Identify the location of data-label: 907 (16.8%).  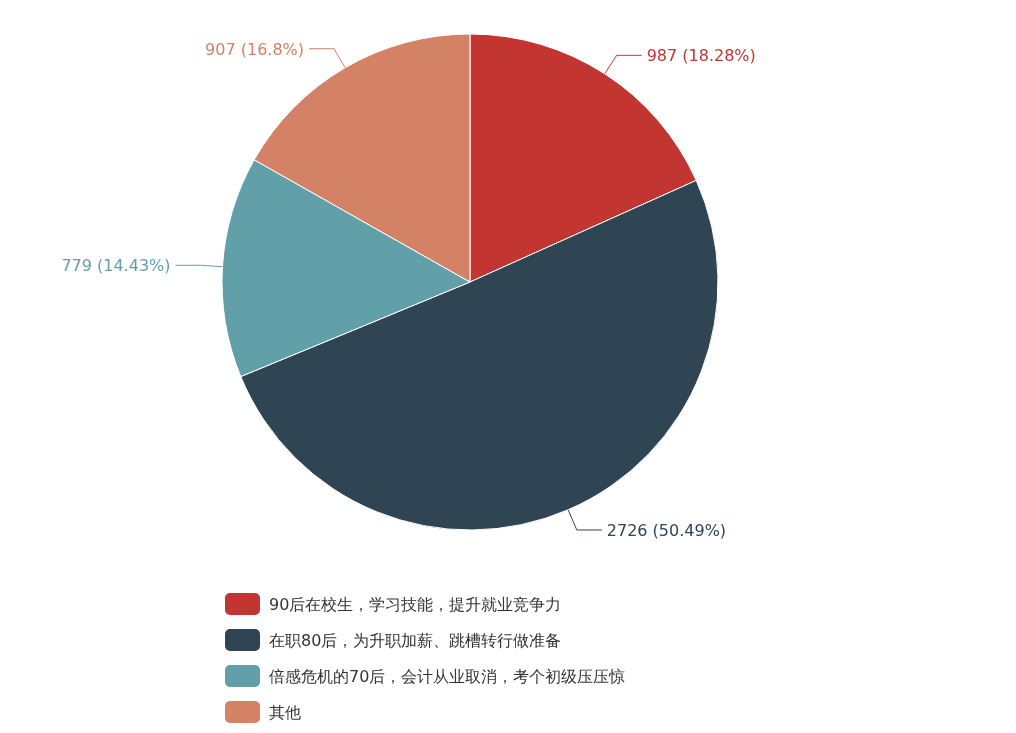
(255, 49).